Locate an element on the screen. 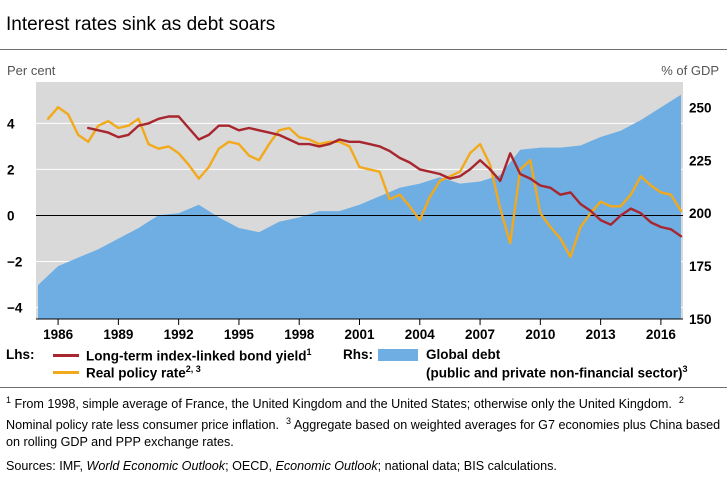 The image size is (727, 490). sources-pub-weo: World Economic Outlook is located at coordinates (156, 466).